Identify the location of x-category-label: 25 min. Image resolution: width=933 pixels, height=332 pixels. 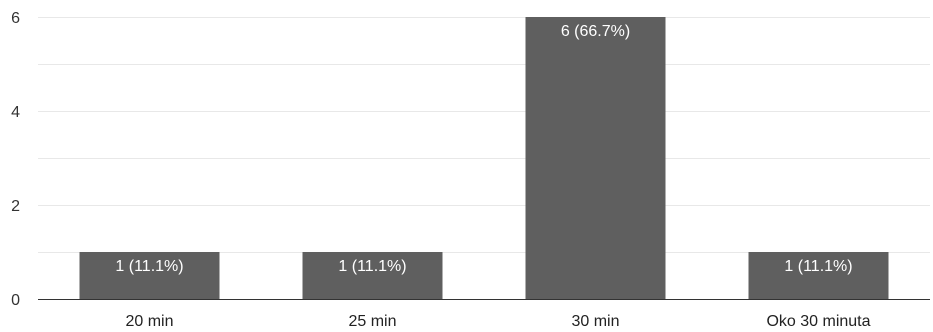
(372, 321).